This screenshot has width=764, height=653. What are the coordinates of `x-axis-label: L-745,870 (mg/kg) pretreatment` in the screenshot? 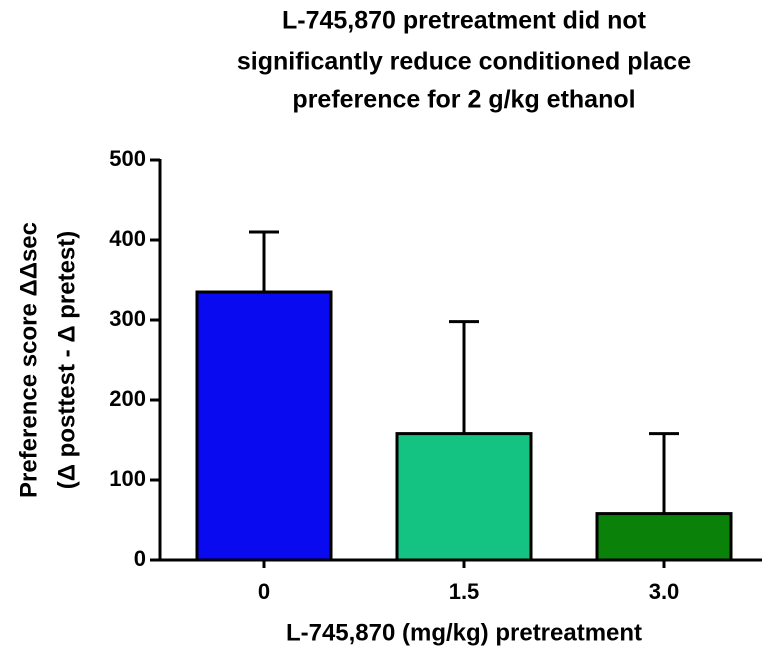 It's located at (464, 632).